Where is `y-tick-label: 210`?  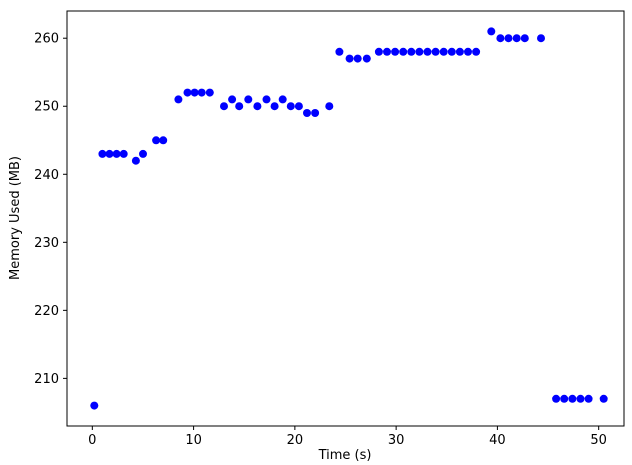 y-tick-label: 210 is located at coordinates (46, 379).